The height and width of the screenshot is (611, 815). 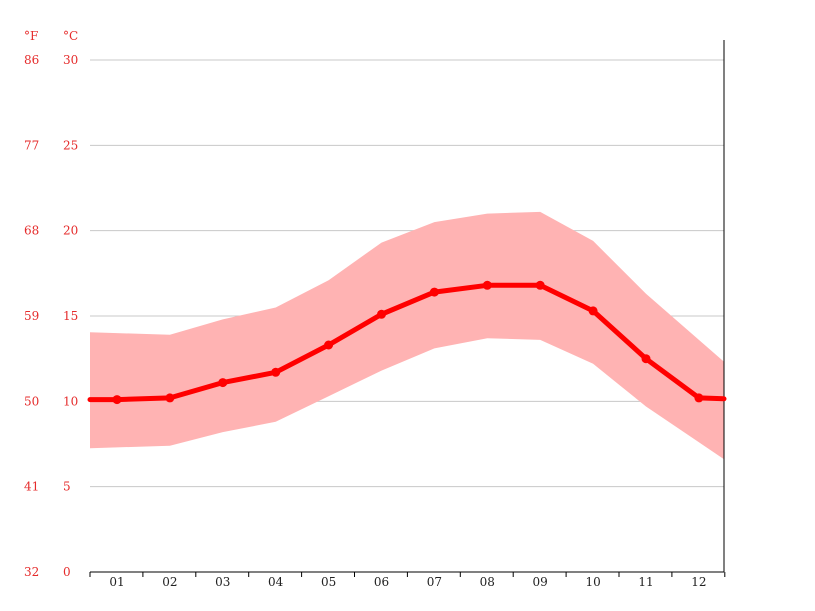 I want to click on x-tick-label: 08, so click(x=487, y=582).